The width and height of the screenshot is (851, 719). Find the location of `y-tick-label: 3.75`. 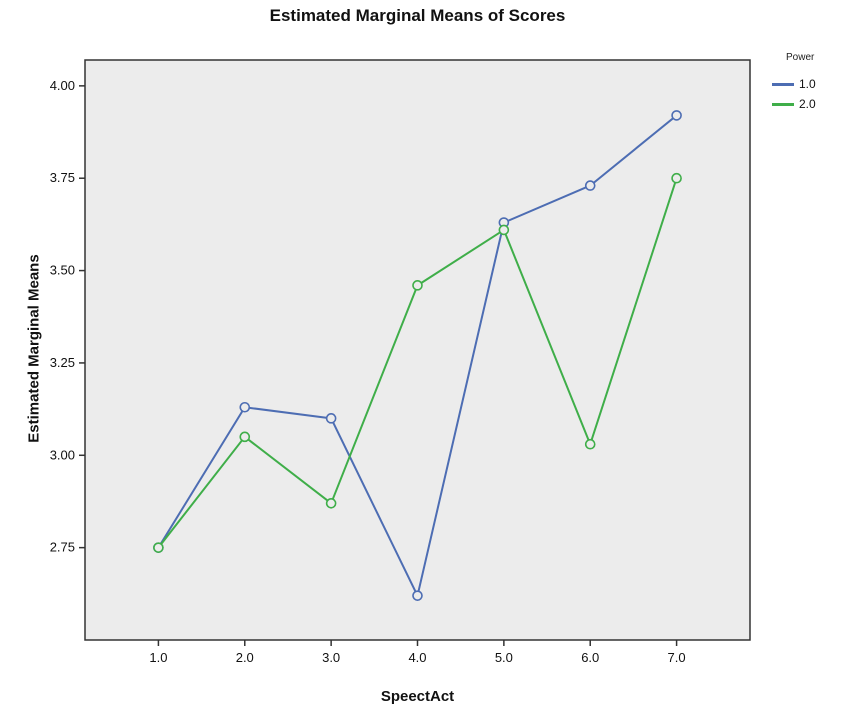

y-tick-label: 3.75 is located at coordinates (62, 177).